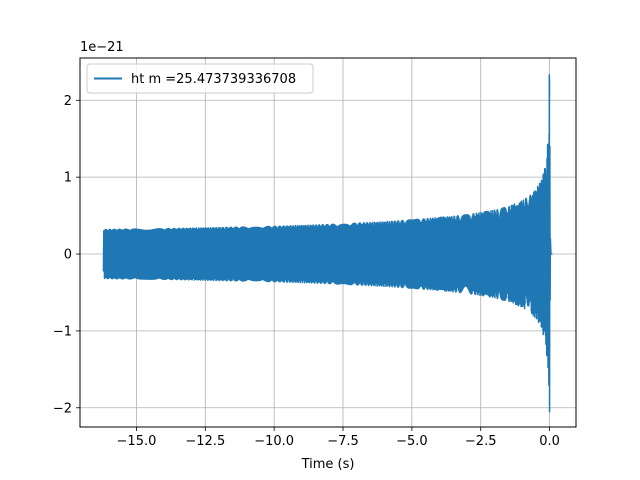 This screenshot has height=480, width=640. I want to click on y-tick-label: 1, so click(68, 178).